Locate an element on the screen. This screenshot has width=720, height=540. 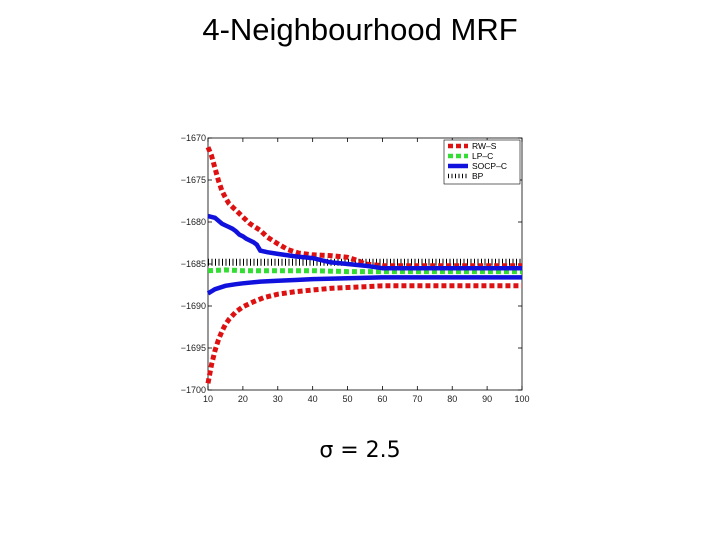
legend-label: LP–C is located at coordinates (482, 156).